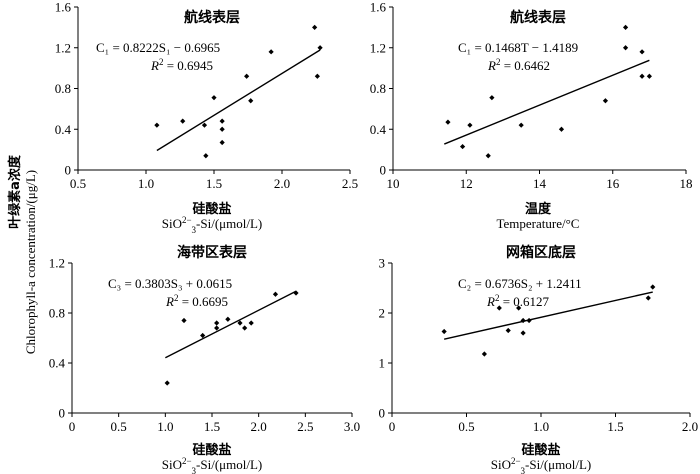 This screenshot has width=700, height=474. Describe the element at coordinates (382, 313) in the screenshot. I see `y-tick-label: 2` at that location.